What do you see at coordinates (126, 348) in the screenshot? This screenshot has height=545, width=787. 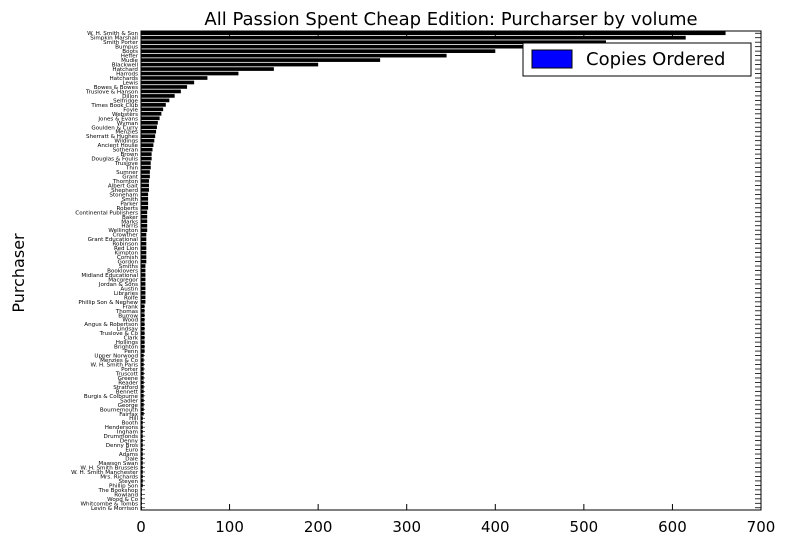 I see `y-tick-label: Brighton` at bounding box center [126, 348].